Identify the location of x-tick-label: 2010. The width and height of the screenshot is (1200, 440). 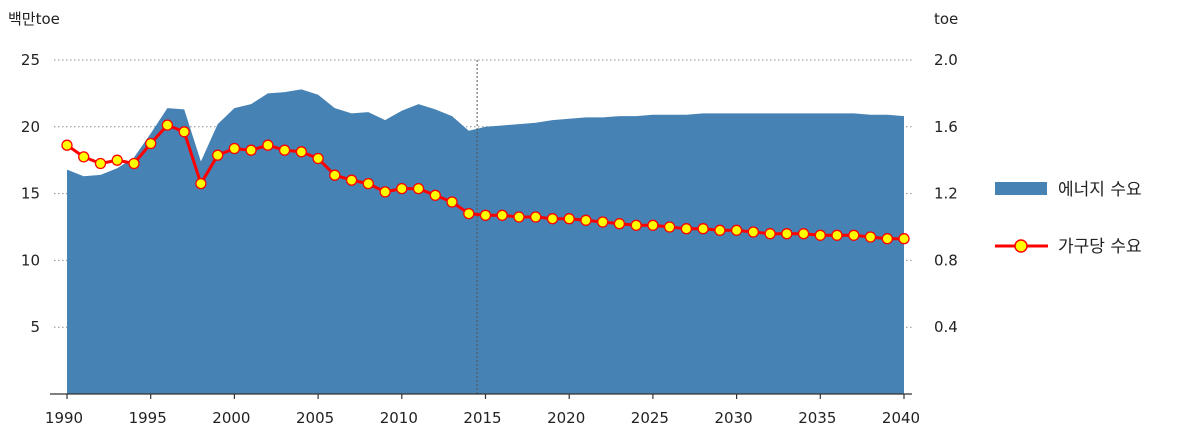
(399, 418).